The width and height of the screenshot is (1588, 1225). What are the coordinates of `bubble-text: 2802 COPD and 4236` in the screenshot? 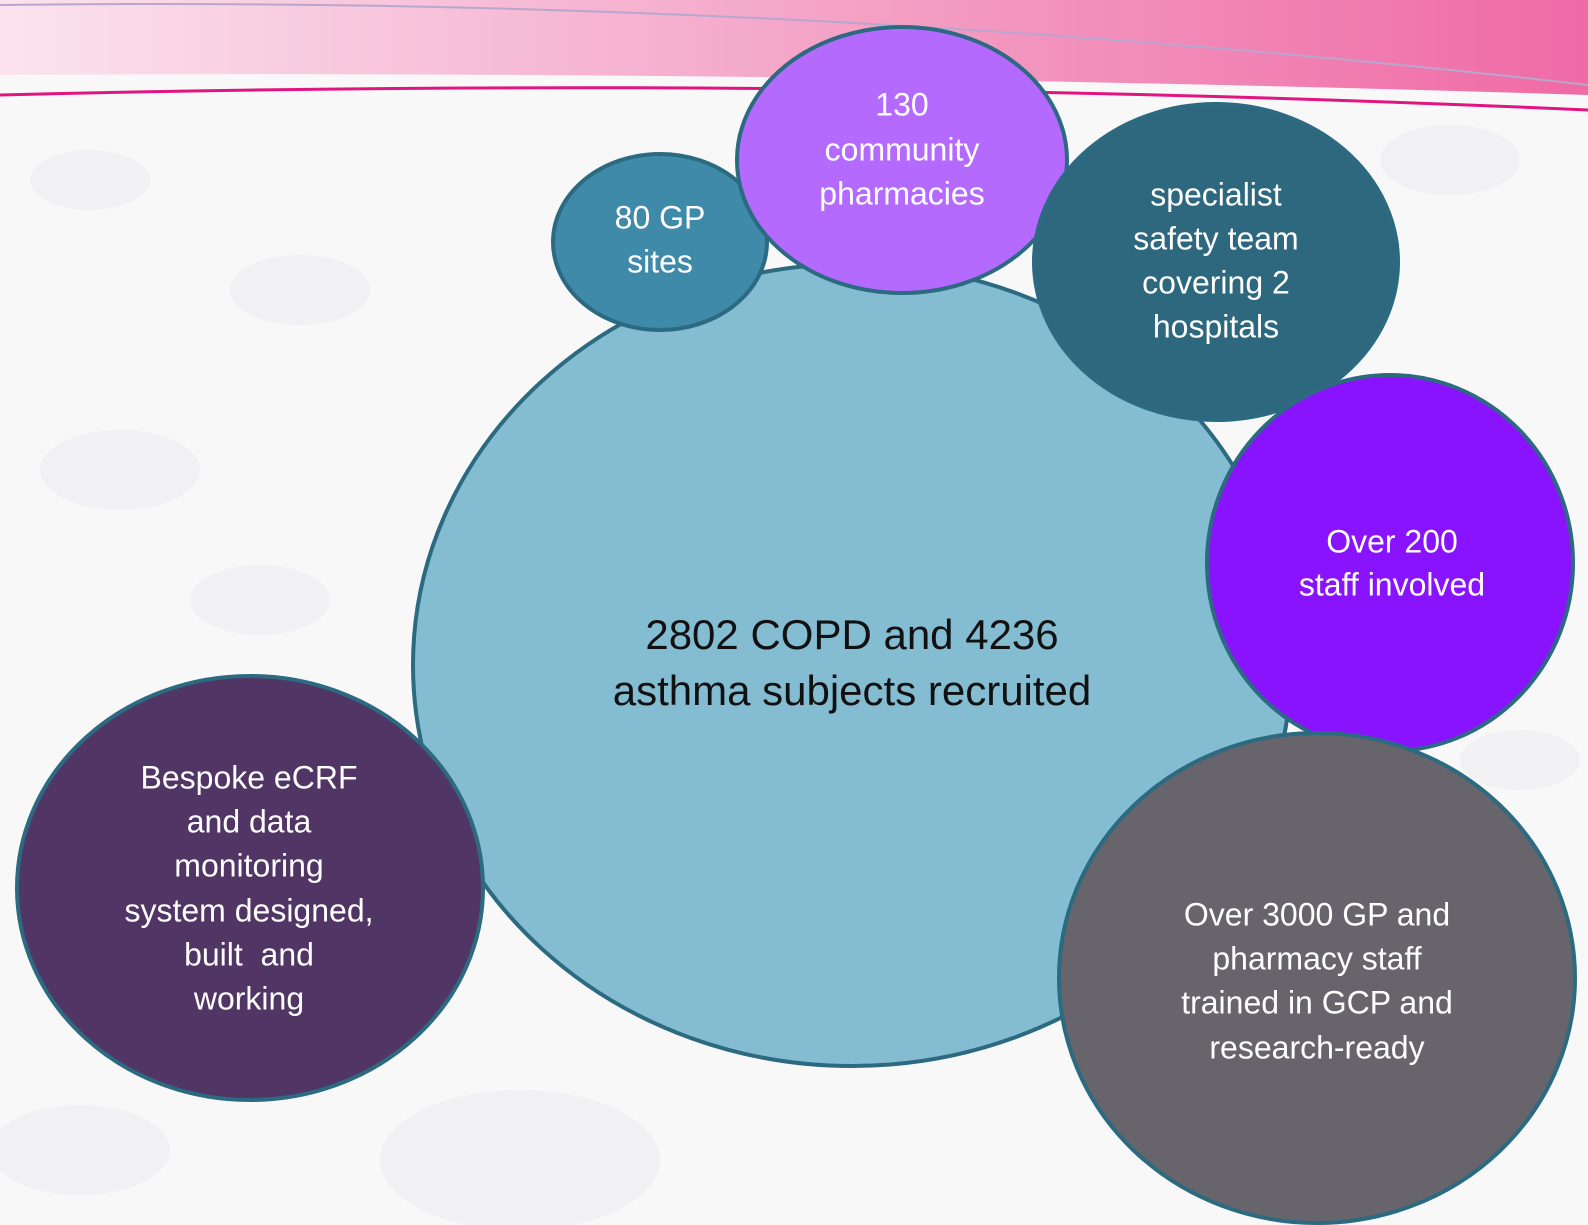 It's located at (851, 634).